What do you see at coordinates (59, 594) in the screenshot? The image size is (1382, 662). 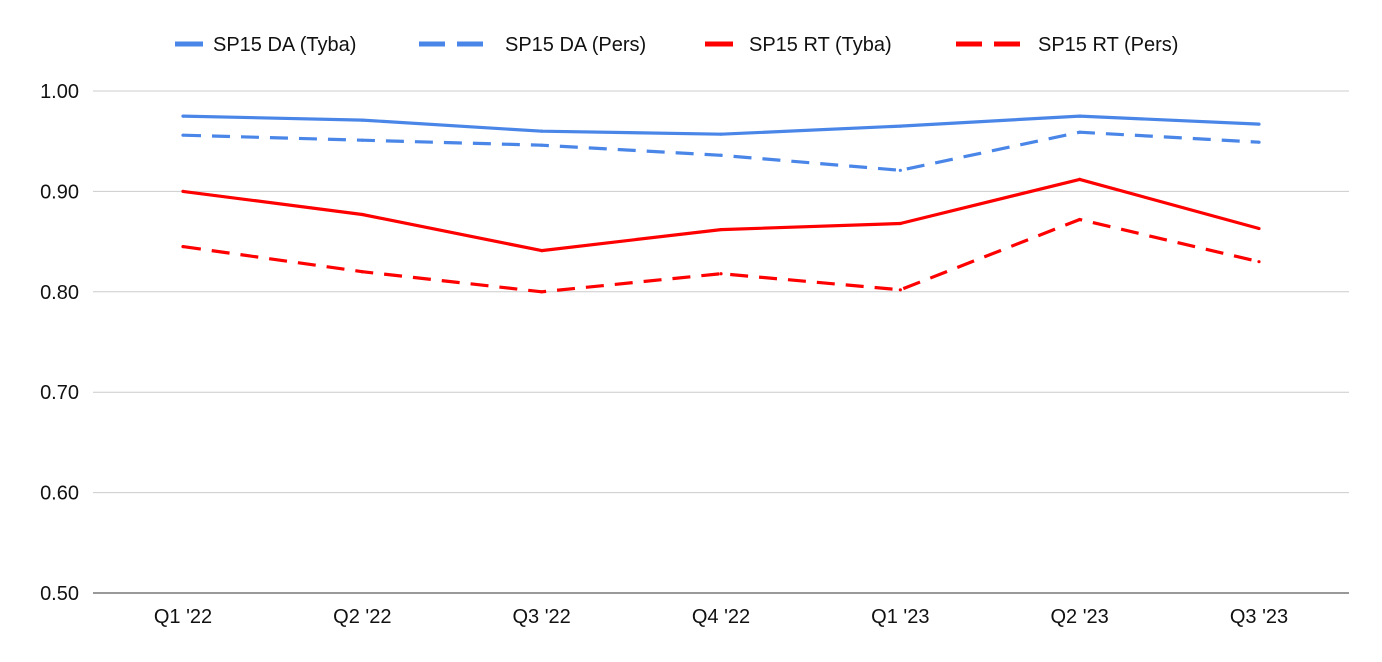 I see `y-tick-label: 0.50` at bounding box center [59, 594].